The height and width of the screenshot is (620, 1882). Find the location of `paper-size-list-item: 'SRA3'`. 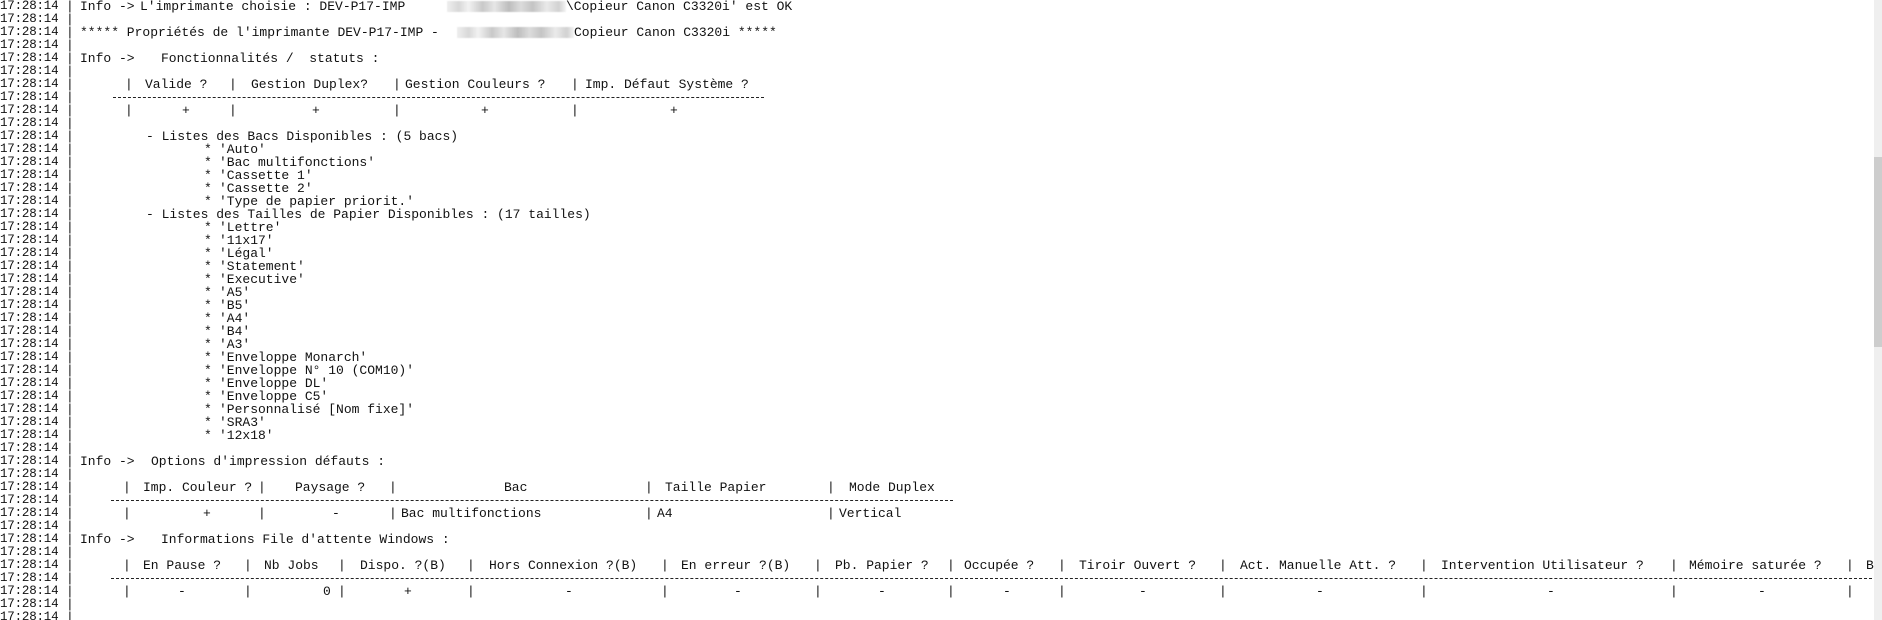

paper-size-list-item: 'SRA3' is located at coordinates (242, 422).